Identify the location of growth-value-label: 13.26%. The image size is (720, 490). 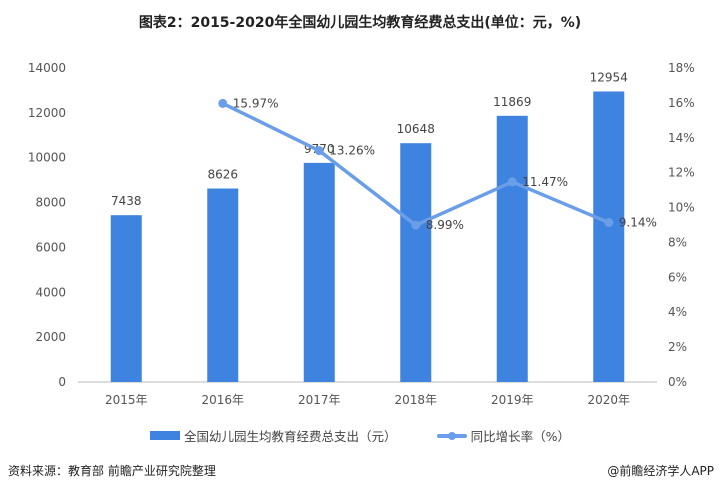
(352, 151).